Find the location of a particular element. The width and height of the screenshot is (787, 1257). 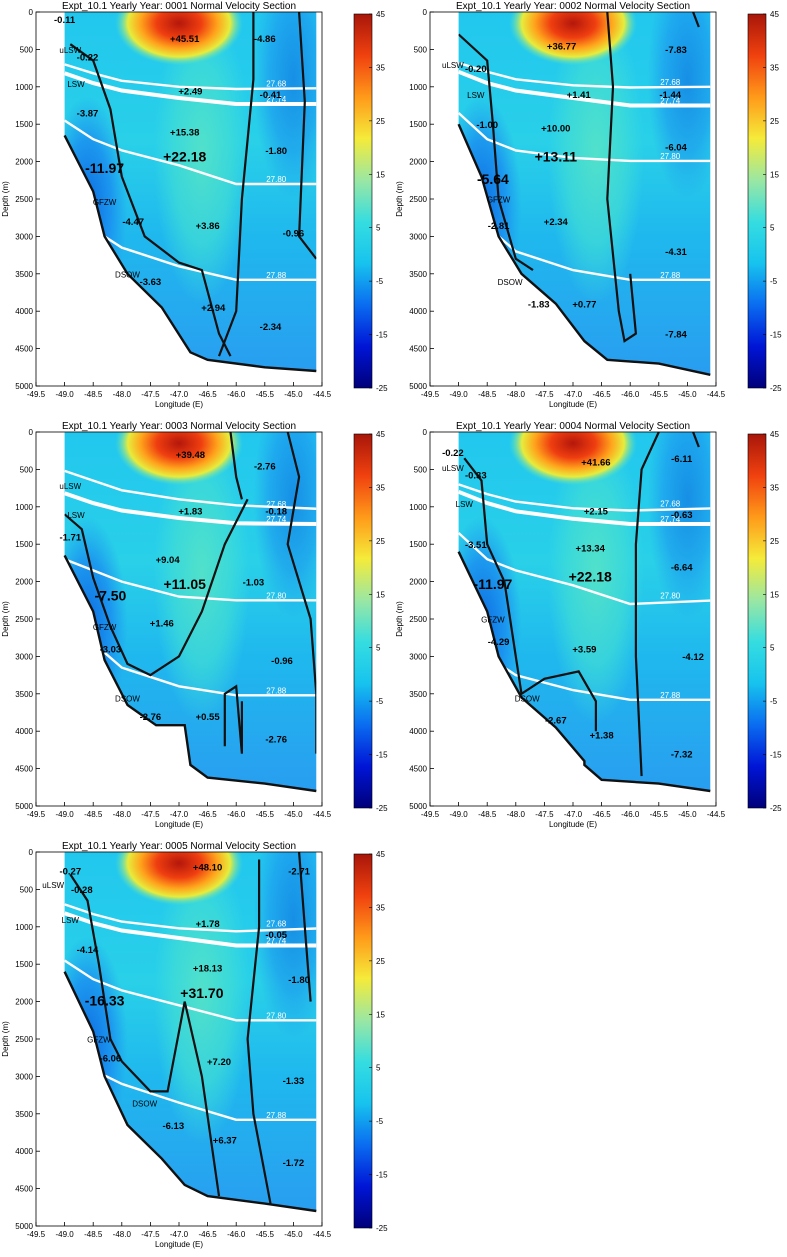

bottom-topography-line is located at coordinates (190, 1092).